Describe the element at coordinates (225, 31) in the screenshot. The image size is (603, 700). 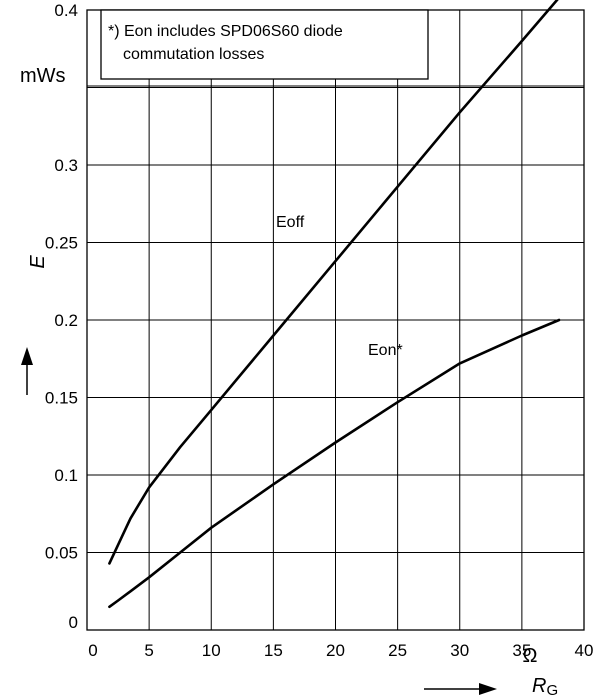
I see `note-line-1: *) Eon includes SPD06S60 diode` at that location.